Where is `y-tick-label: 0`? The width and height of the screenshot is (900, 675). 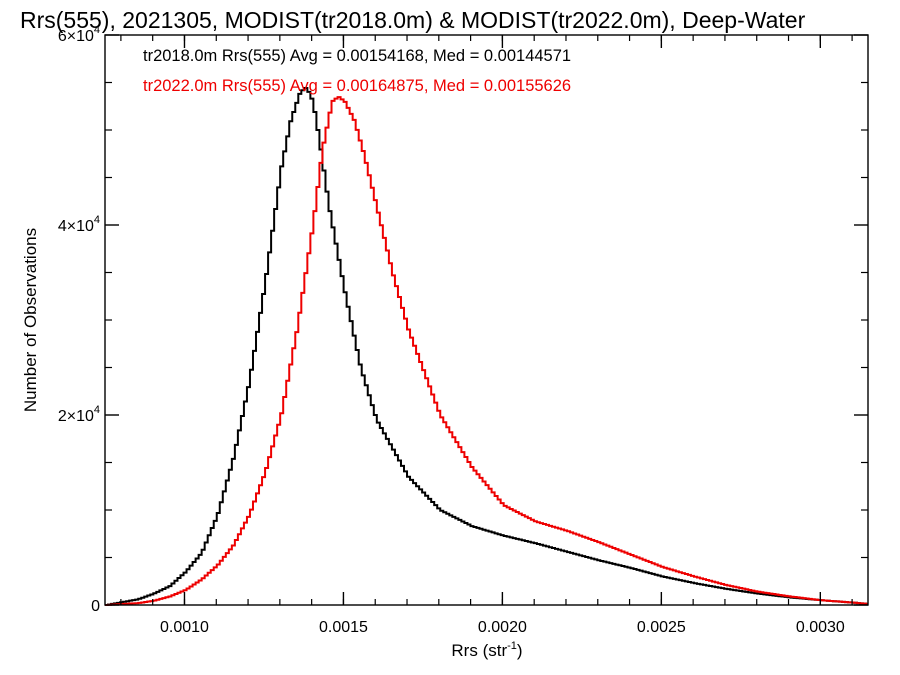
y-tick-label: 0 is located at coordinates (95, 606).